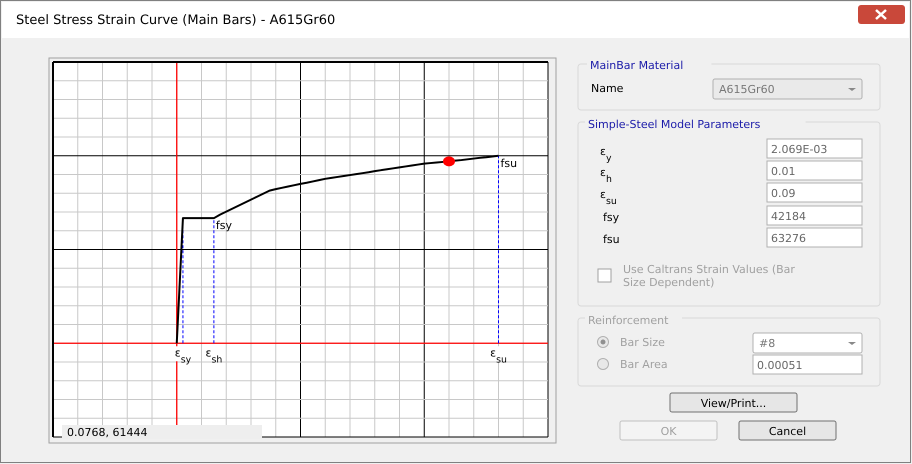 This screenshot has height=464, width=912. What do you see at coordinates (214, 355) in the screenshot?
I see `x-tick-label: ε$_{sh}$` at bounding box center [214, 355].